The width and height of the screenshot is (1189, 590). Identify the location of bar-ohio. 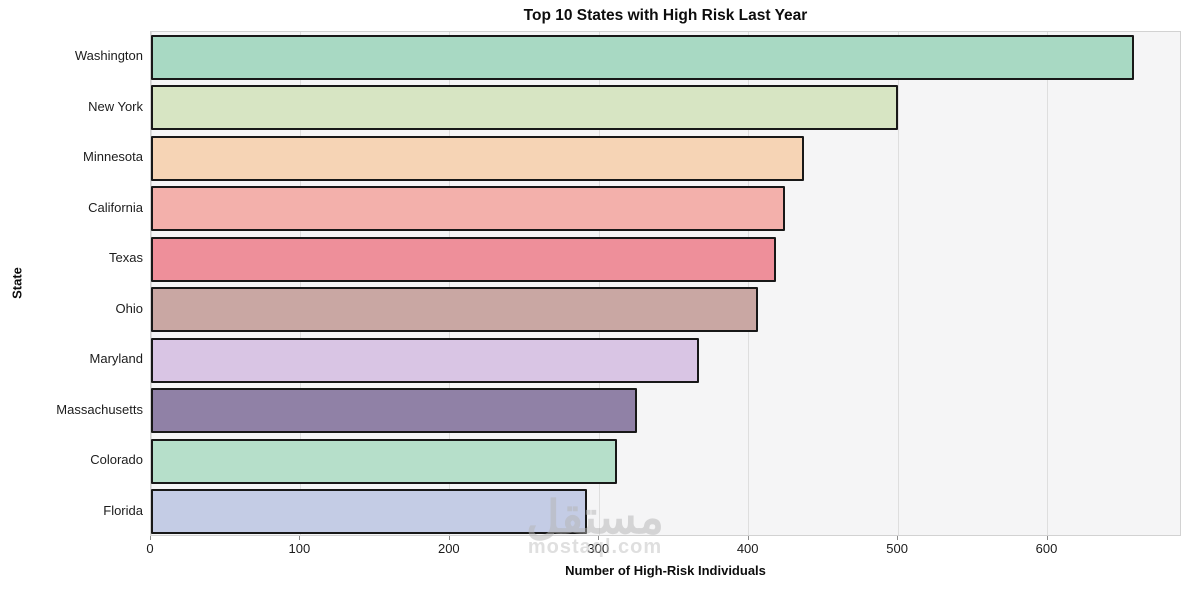
(454, 310).